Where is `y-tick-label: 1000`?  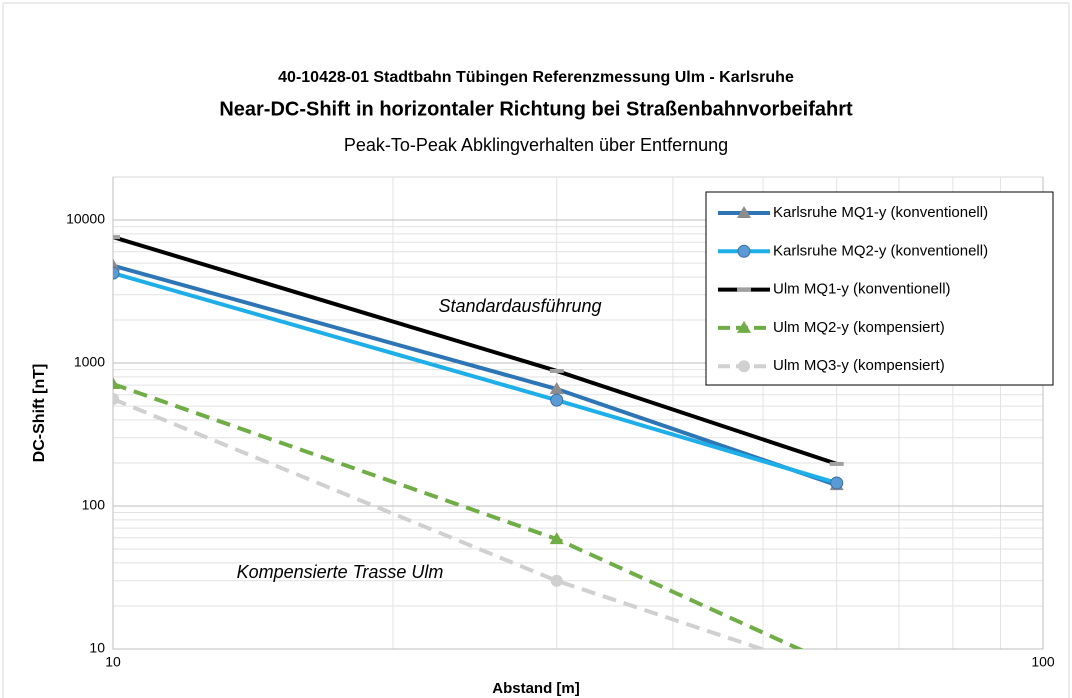 y-tick-label: 1000 is located at coordinates (89, 362).